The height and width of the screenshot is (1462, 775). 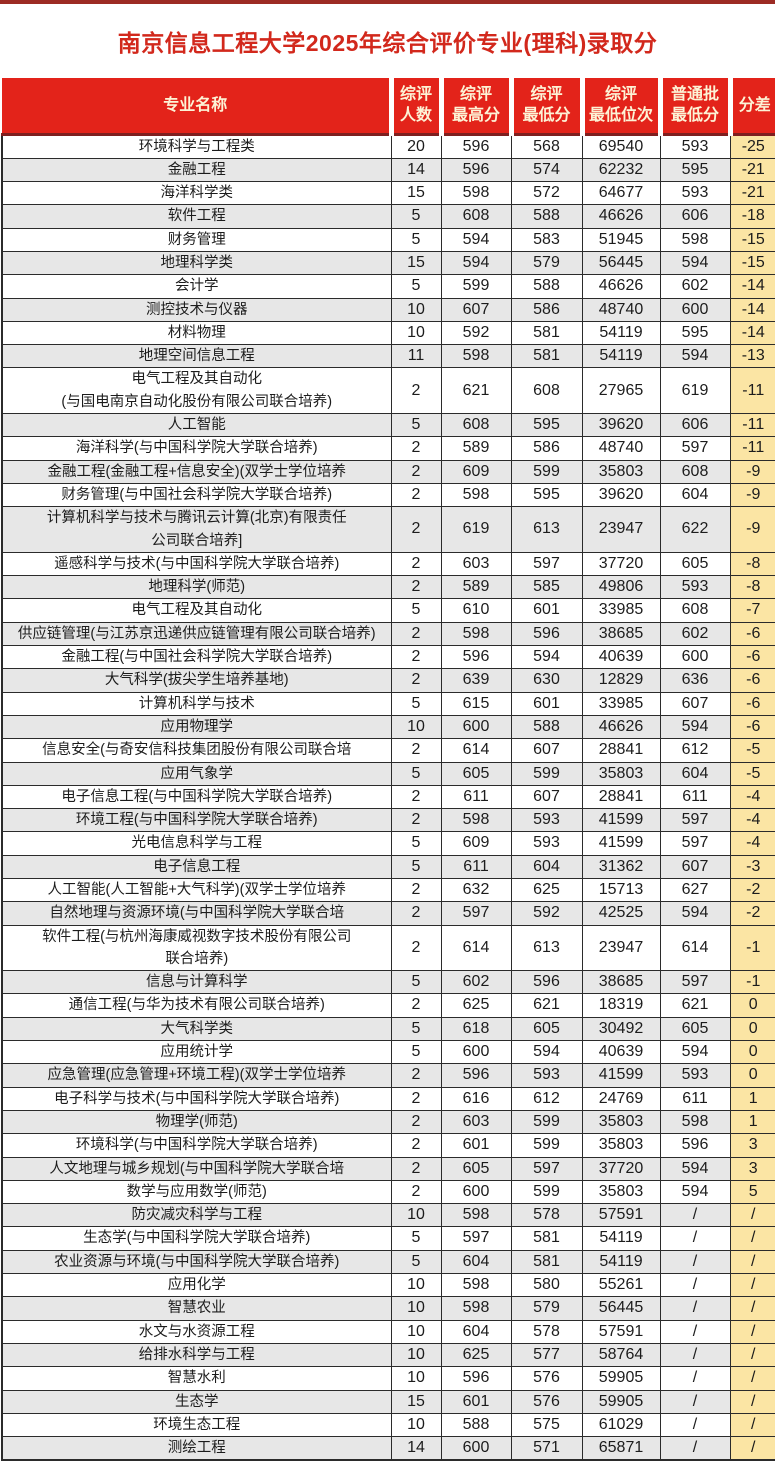 What do you see at coordinates (752, 867) in the screenshot?
I see `score-diff-cell: -3` at bounding box center [752, 867].